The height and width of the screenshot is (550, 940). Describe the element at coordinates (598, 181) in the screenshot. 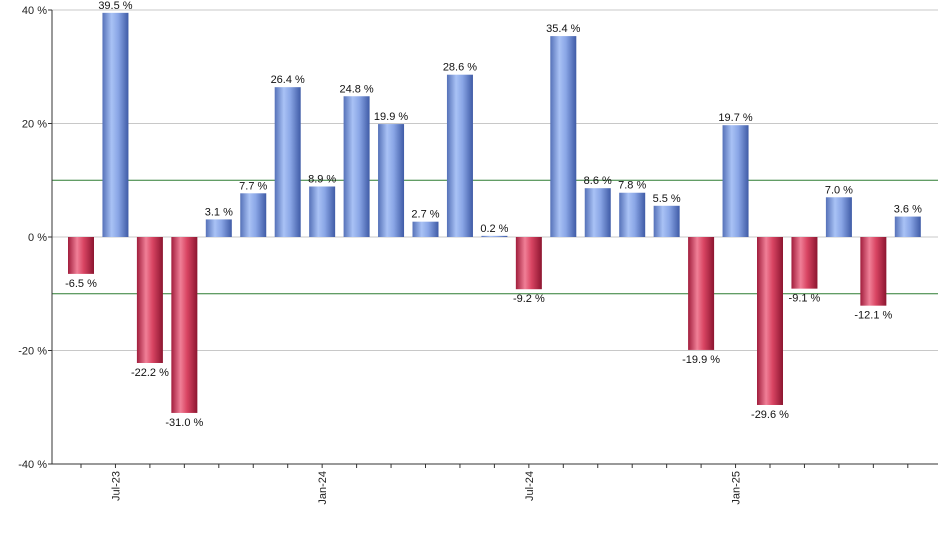

I see `data-label: 8.6 %` at that location.